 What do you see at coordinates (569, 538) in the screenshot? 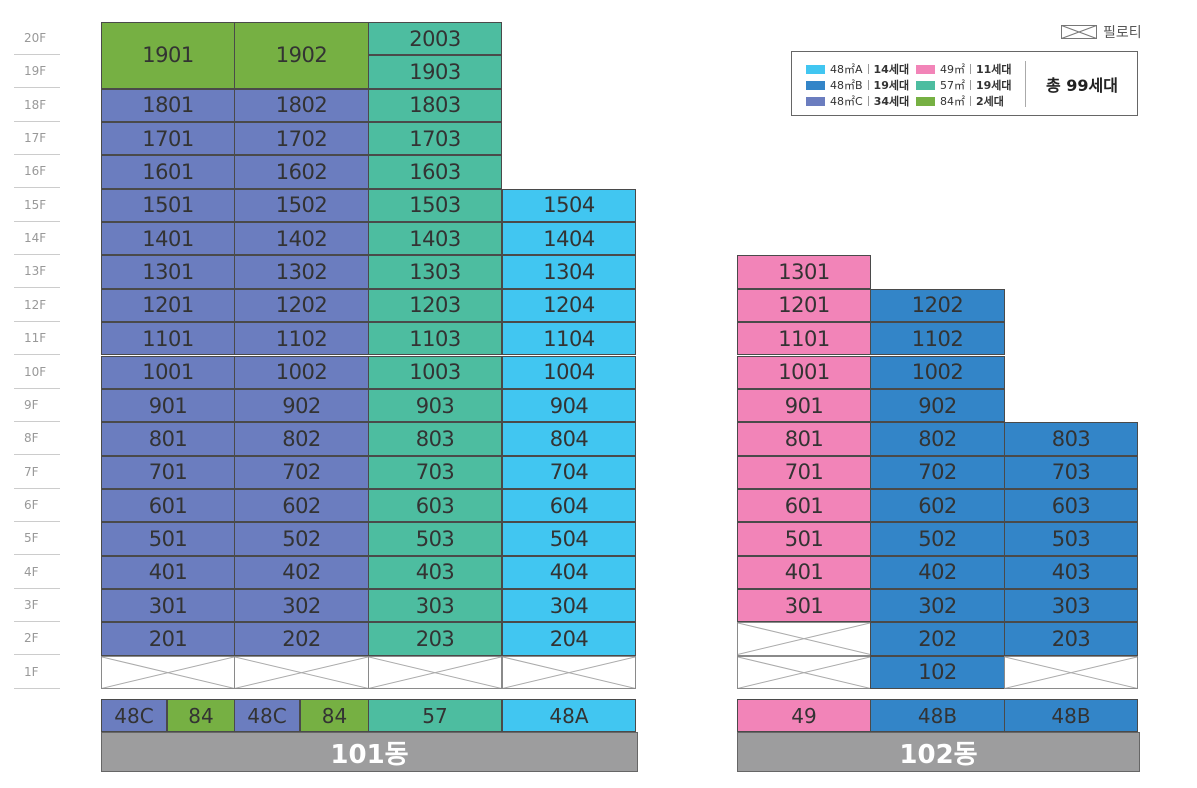
I see `unit-number: 504` at bounding box center [569, 538].